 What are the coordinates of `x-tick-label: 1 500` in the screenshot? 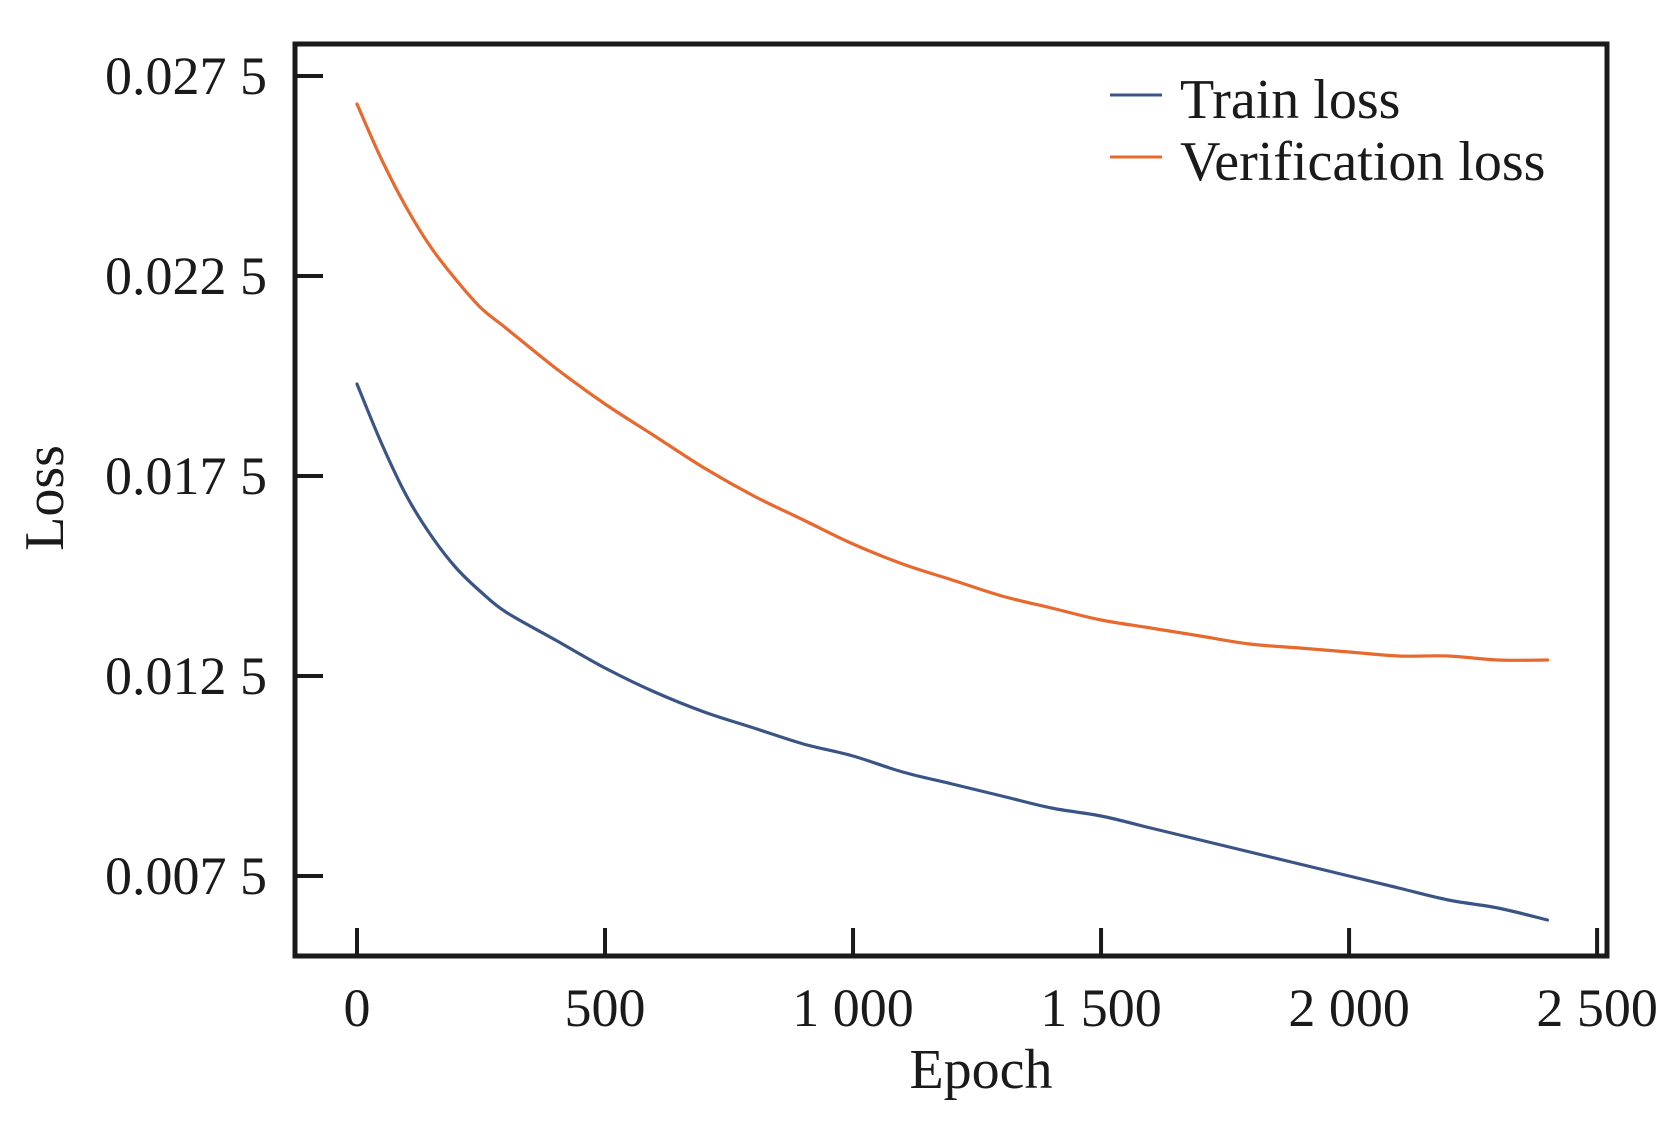 It's located at (1101, 1008).